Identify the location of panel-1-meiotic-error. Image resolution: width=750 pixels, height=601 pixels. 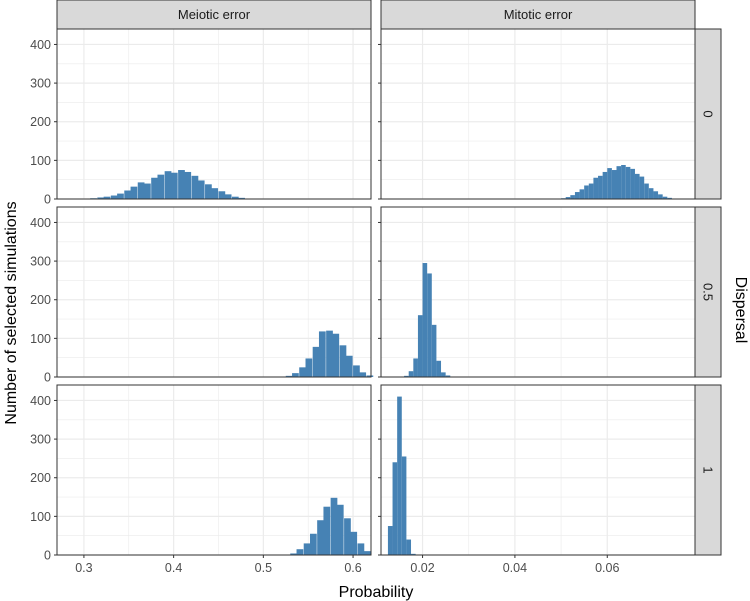
(214, 470).